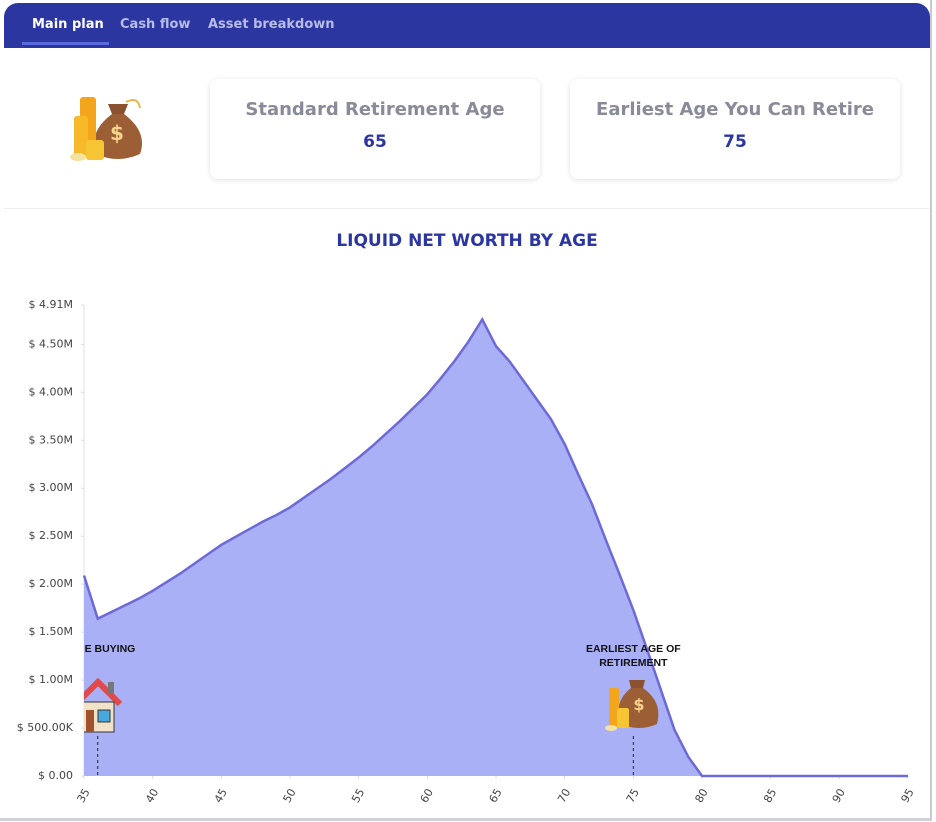 This screenshot has height=822, width=936. I want to click on y-tick-label: $ 4.00M, so click(51, 391).